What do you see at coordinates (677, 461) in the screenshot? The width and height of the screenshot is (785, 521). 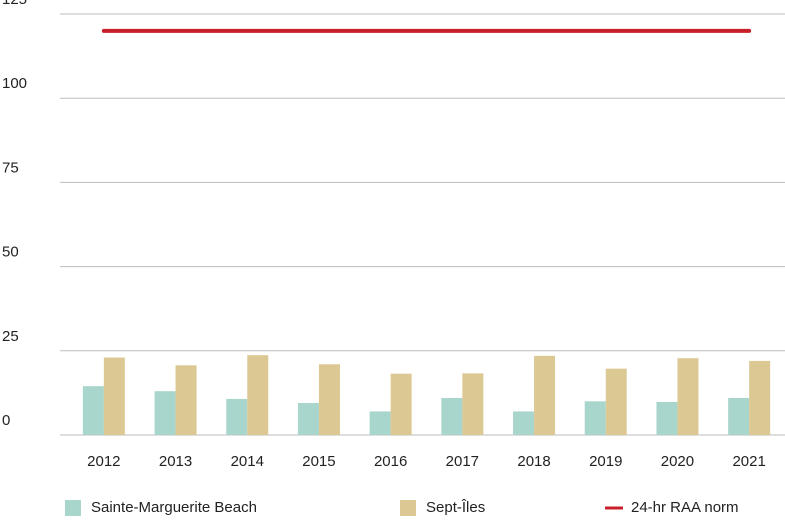 I see `x-tick-label: 2020` at bounding box center [677, 461].